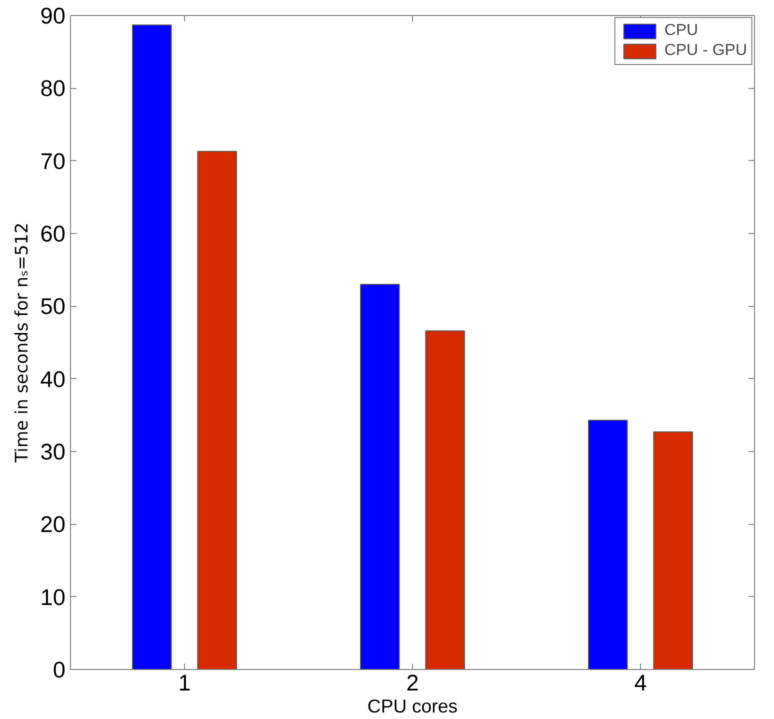 This screenshot has width=774, height=719. Describe the element at coordinates (53, 88) in the screenshot. I see `y-tick-label: 80` at that location.